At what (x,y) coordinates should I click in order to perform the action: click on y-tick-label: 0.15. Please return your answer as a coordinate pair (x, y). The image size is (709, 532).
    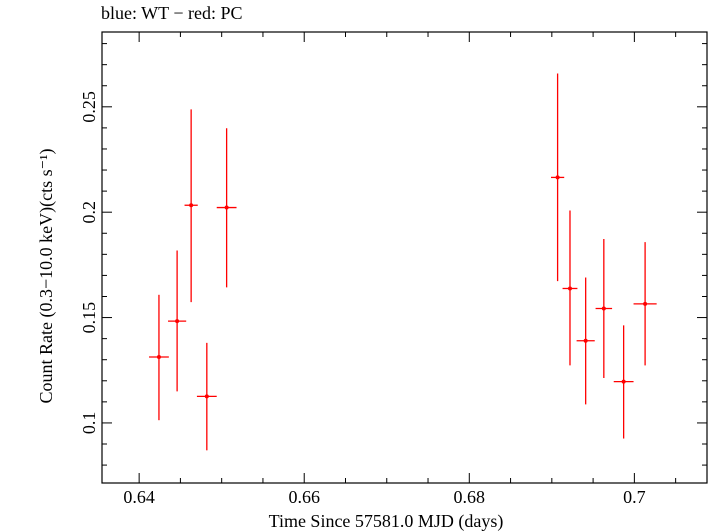
    Looking at the image, I should click on (89, 318).